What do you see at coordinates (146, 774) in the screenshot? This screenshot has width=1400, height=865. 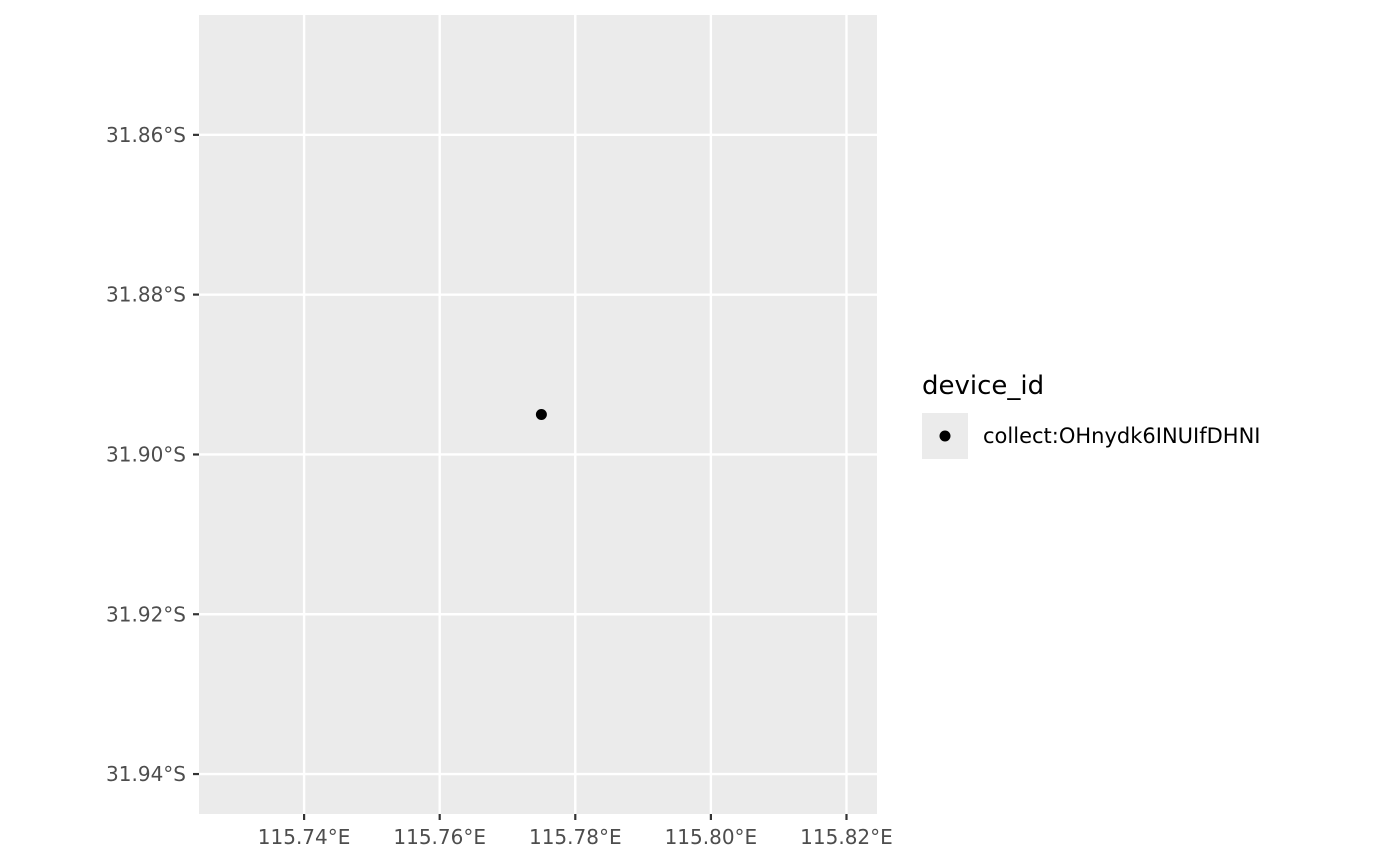 I see `y-tick-label: 31.94°S` at bounding box center [146, 774].